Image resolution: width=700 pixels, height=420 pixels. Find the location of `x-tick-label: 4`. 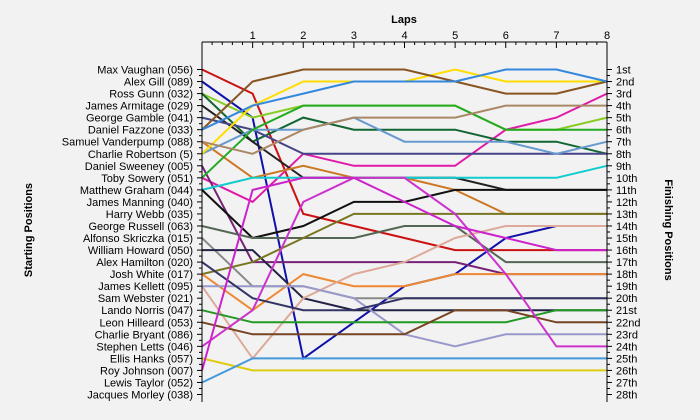

x-tick-label: 4 is located at coordinates (404, 36).